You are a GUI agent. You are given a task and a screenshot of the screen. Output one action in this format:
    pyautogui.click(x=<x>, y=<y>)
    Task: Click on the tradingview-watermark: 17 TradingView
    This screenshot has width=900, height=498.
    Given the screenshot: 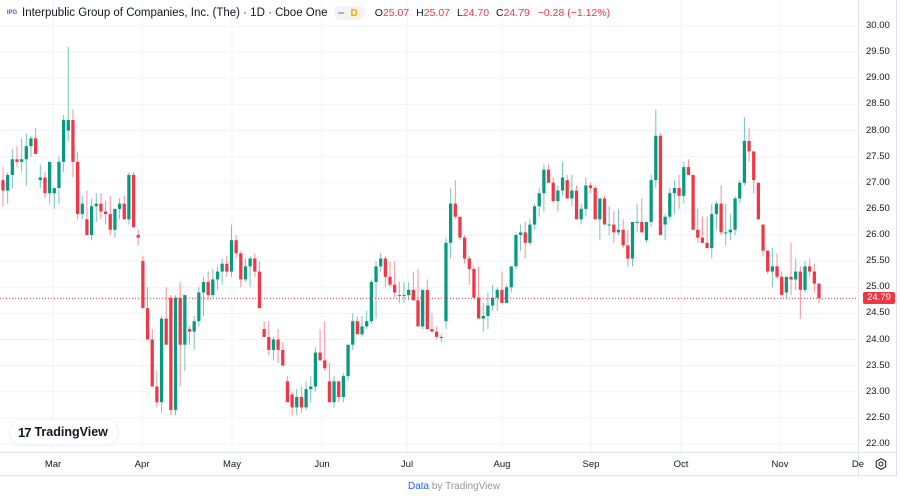 What is the action you would take?
    pyautogui.click(x=64, y=432)
    